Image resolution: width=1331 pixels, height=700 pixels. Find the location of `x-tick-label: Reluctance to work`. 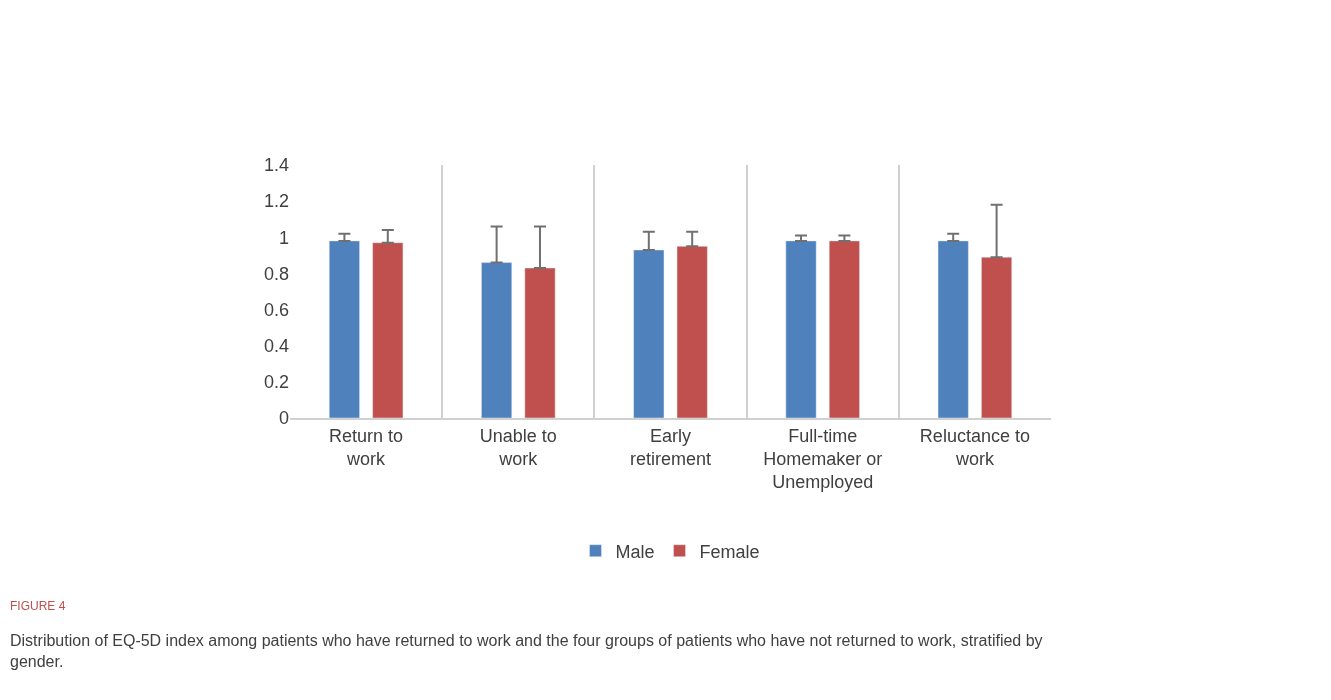

x-tick-label: Reluctance to work is located at coordinates (974, 447).